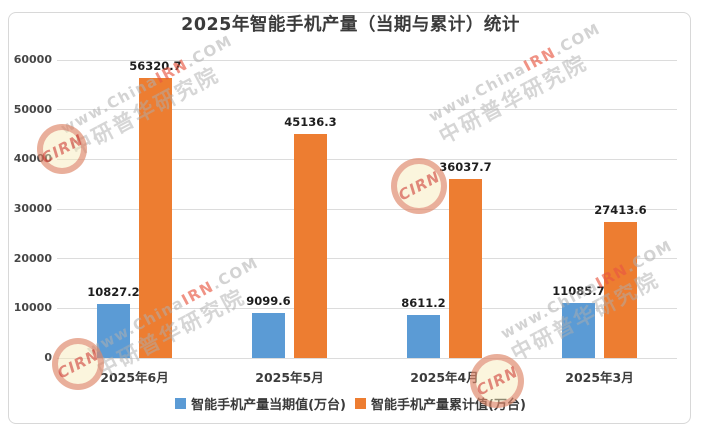  Describe the element at coordinates (599, 377) in the screenshot. I see `x-axis-category-label: 2025年3月` at that location.